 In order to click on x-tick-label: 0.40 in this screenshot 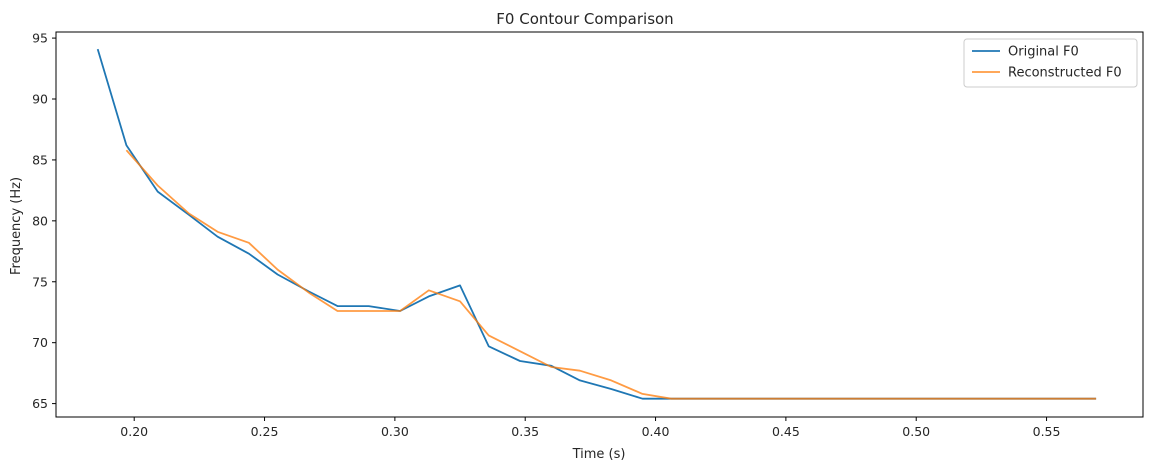, I will do `click(656, 431)`.